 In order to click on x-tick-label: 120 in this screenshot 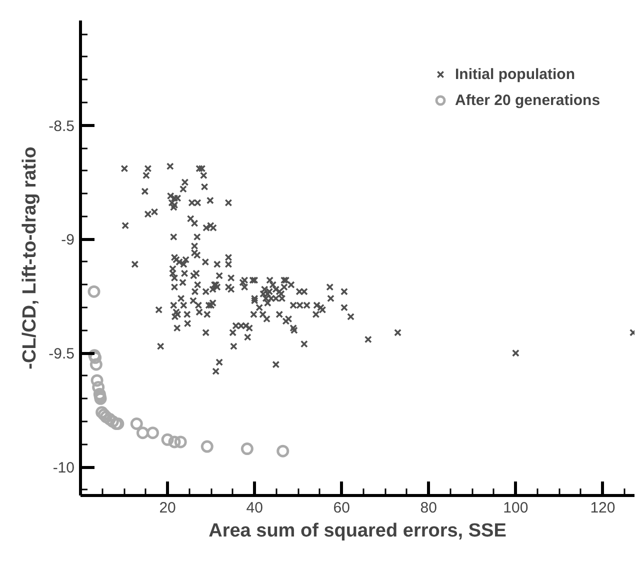, I will do `click(603, 508)`.